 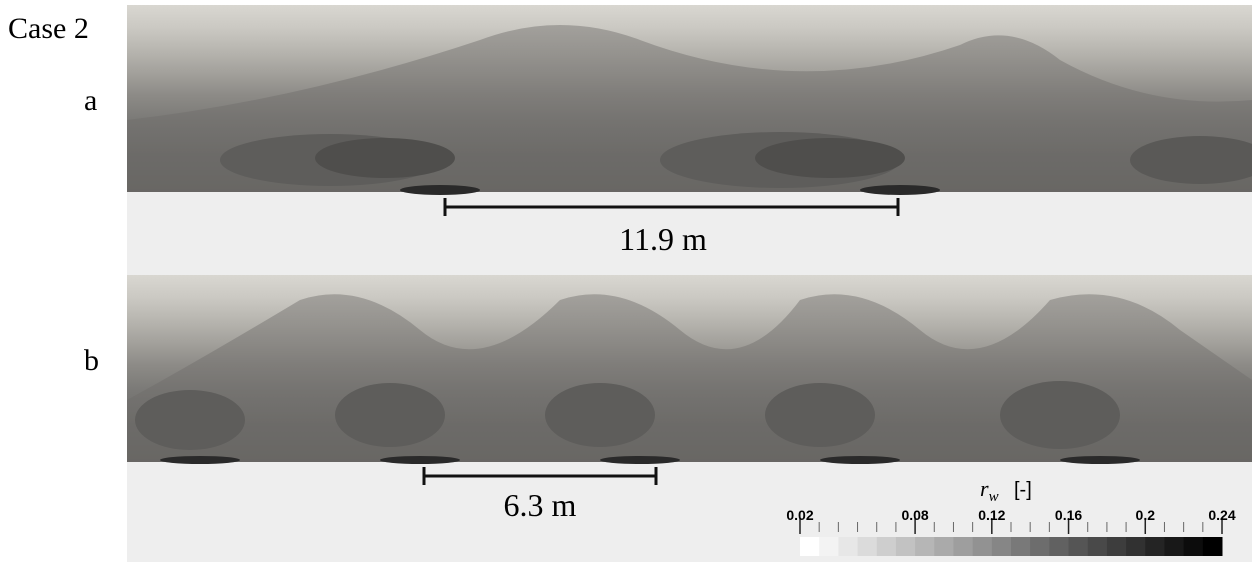 I want to click on colorbar-symbol: r, so click(x=984, y=488).